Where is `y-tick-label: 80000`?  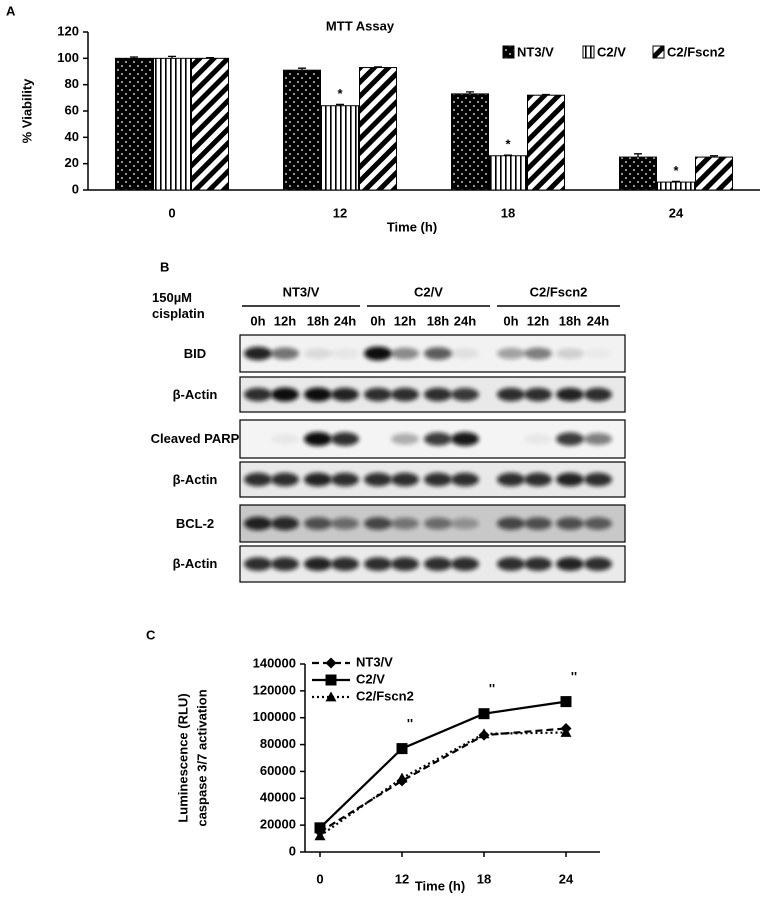 y-tick-label: 80000 is located at coordinates (278, 743).